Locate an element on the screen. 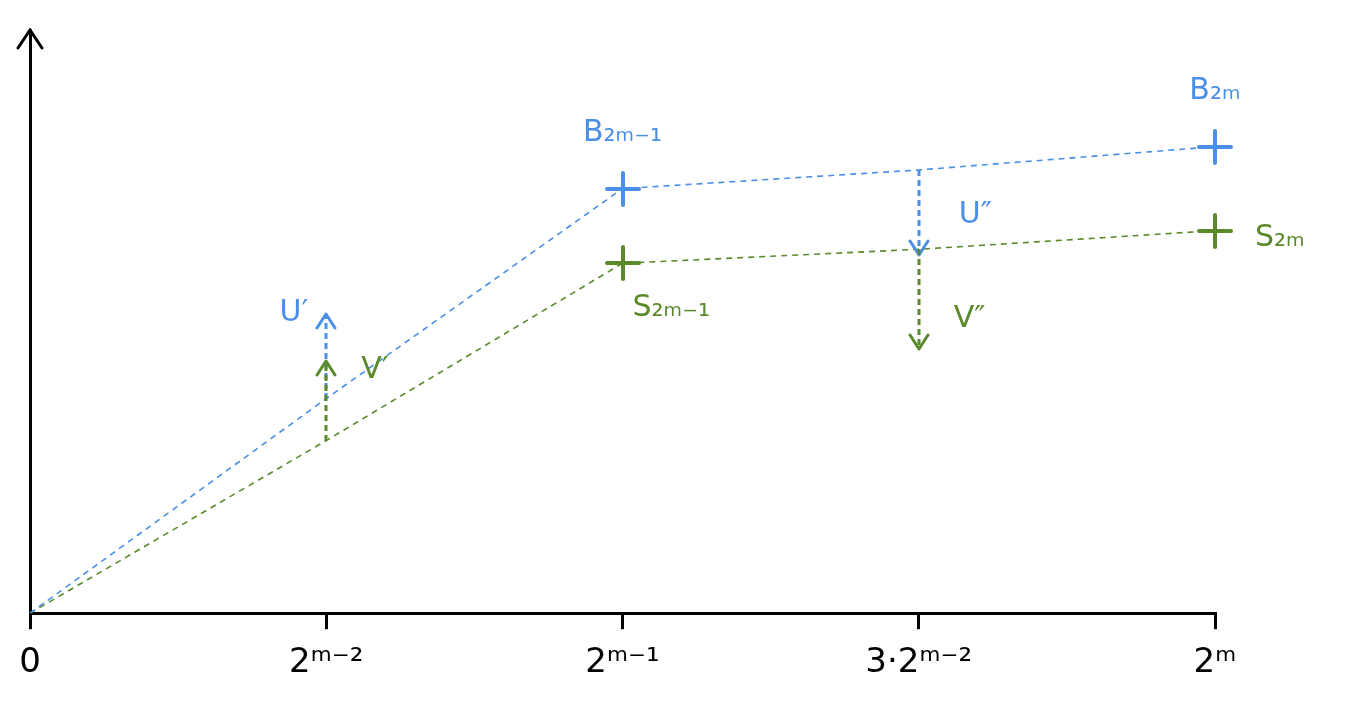 Image resolution: width=1345 pixels, height=708 pixels. x-tick-label: 2ᵐ⁻² is located at coordinates (326, 660).